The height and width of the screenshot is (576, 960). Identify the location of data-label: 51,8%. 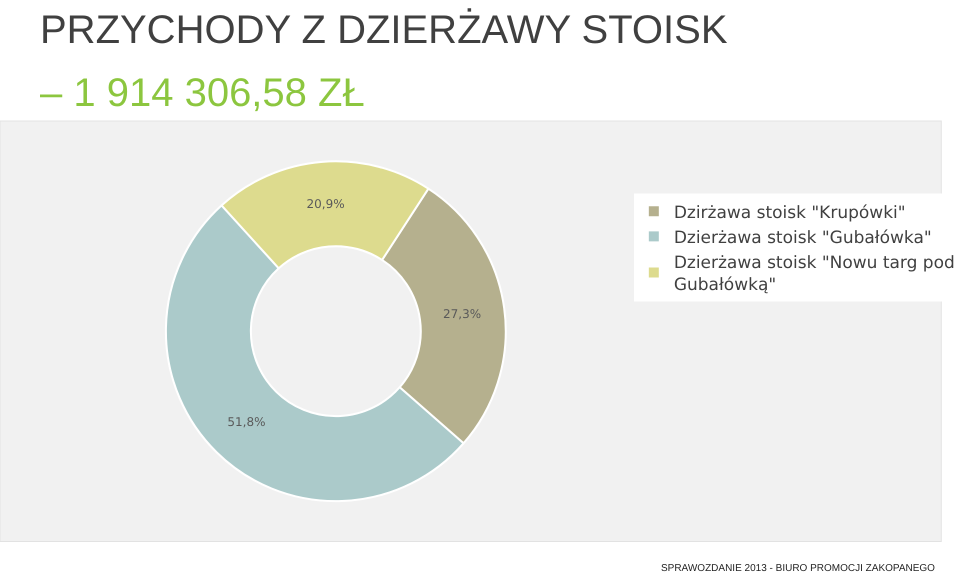
(246, 422).